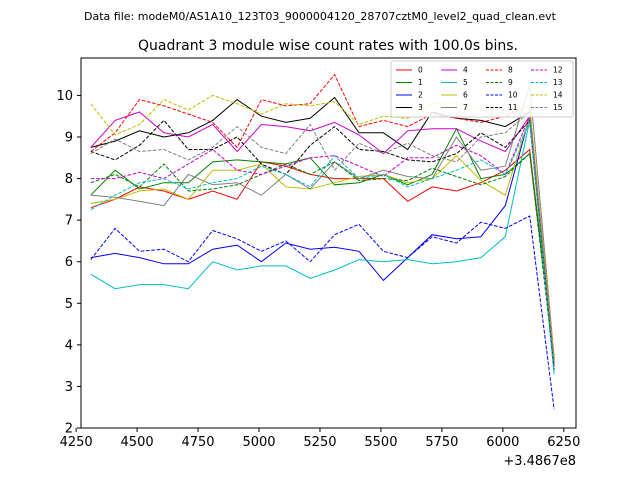 Image resolution: width=640 pixels, height=484 pixels. I want to click on y-tick-label-2: 2, so click(69, 429).